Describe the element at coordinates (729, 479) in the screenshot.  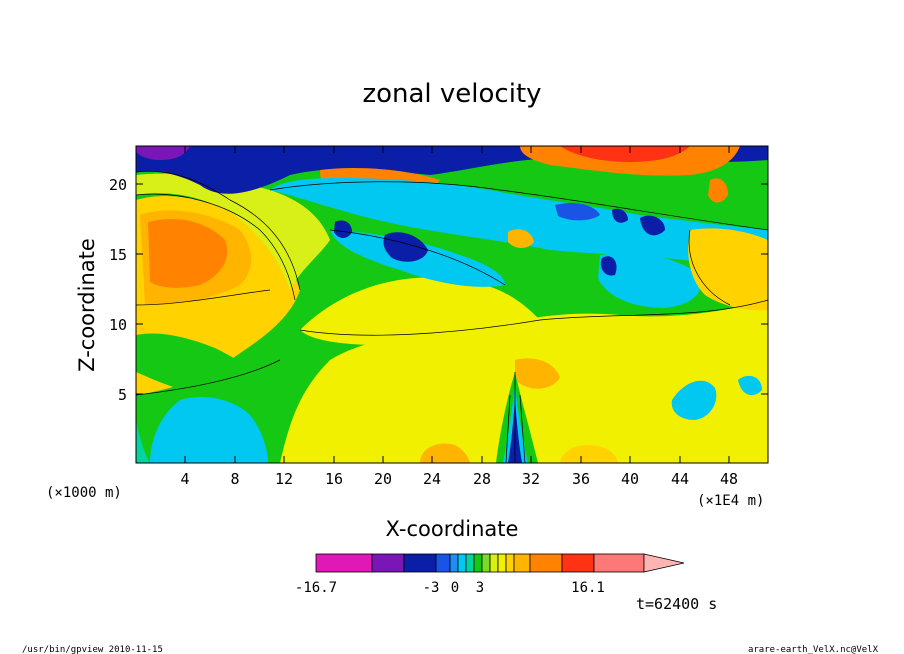
I see `x-tick-label: 48` at that location.